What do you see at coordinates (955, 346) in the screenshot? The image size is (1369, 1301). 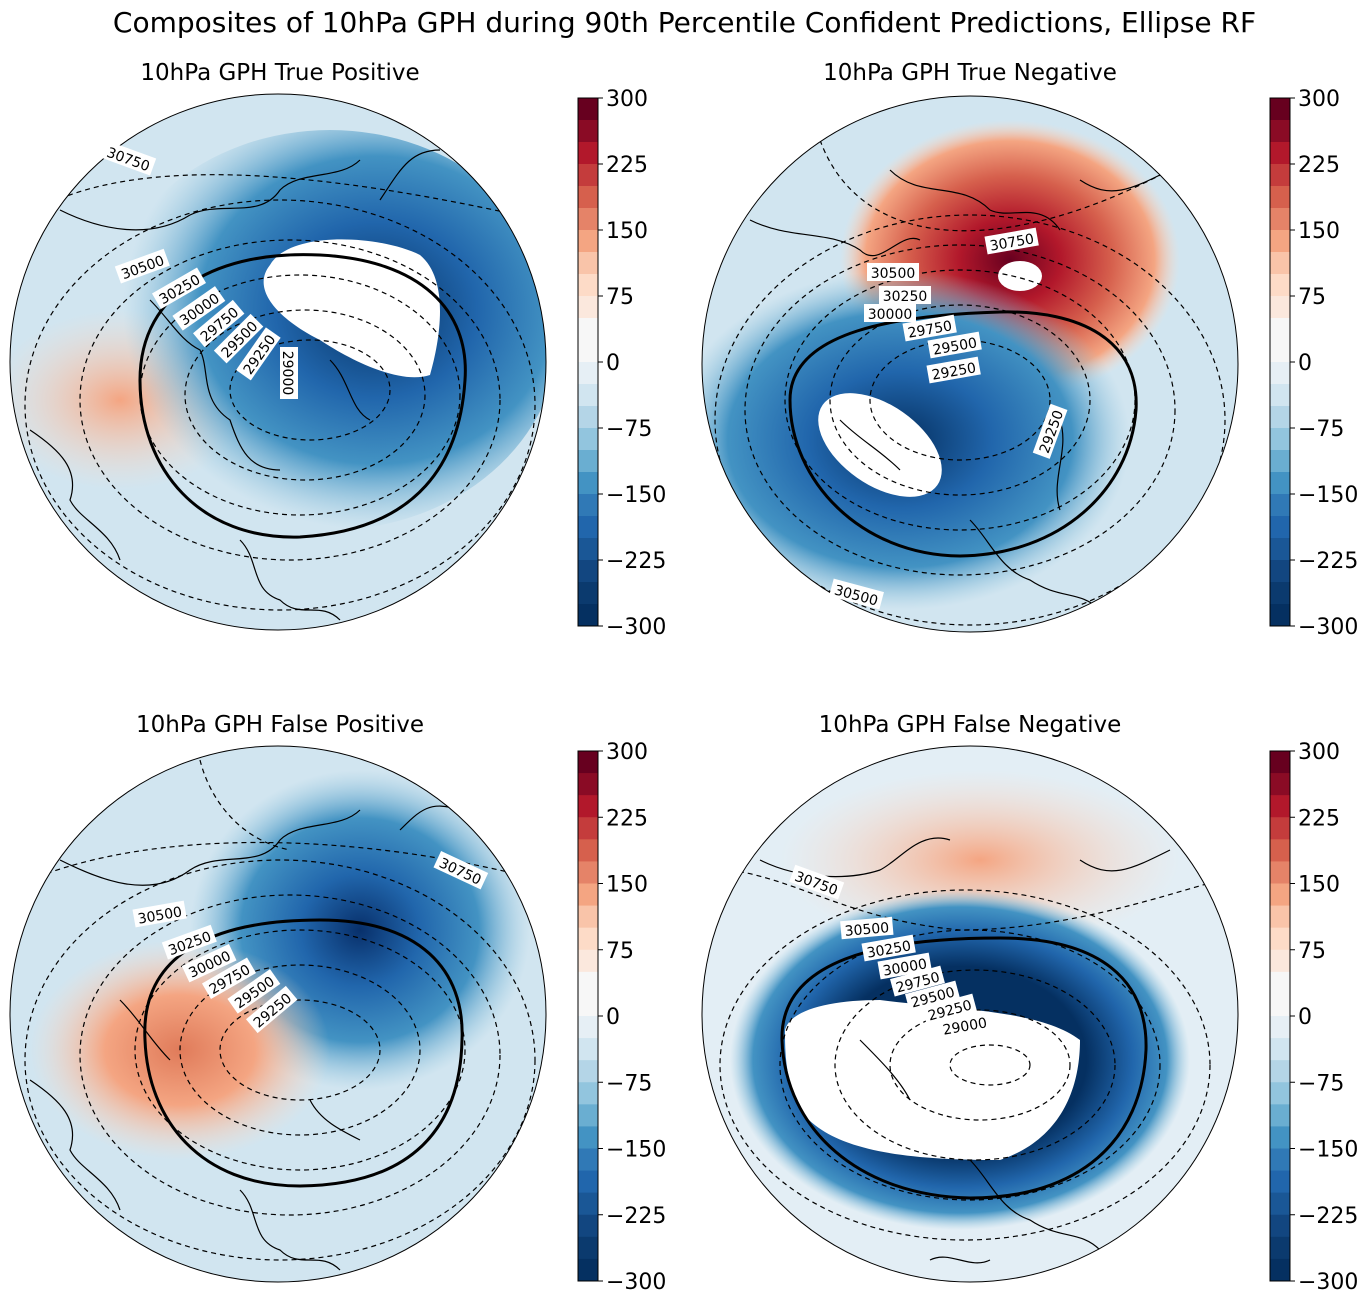 I see `contour-label: 29500` at bounding box center [955, 346].